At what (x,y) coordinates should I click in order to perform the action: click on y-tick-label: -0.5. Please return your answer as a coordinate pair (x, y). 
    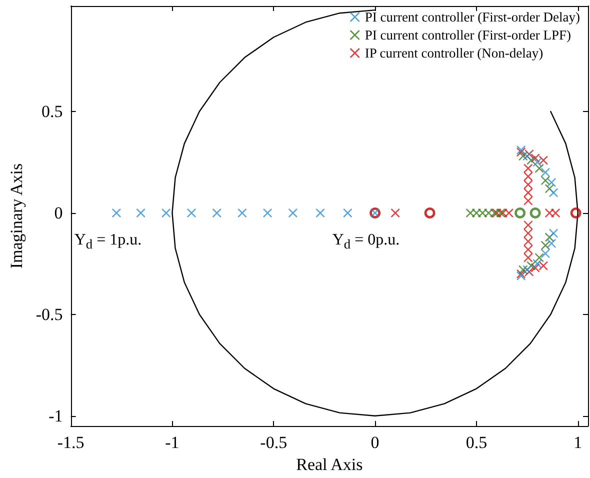
    Looking at the image, I should click on (49, 314).